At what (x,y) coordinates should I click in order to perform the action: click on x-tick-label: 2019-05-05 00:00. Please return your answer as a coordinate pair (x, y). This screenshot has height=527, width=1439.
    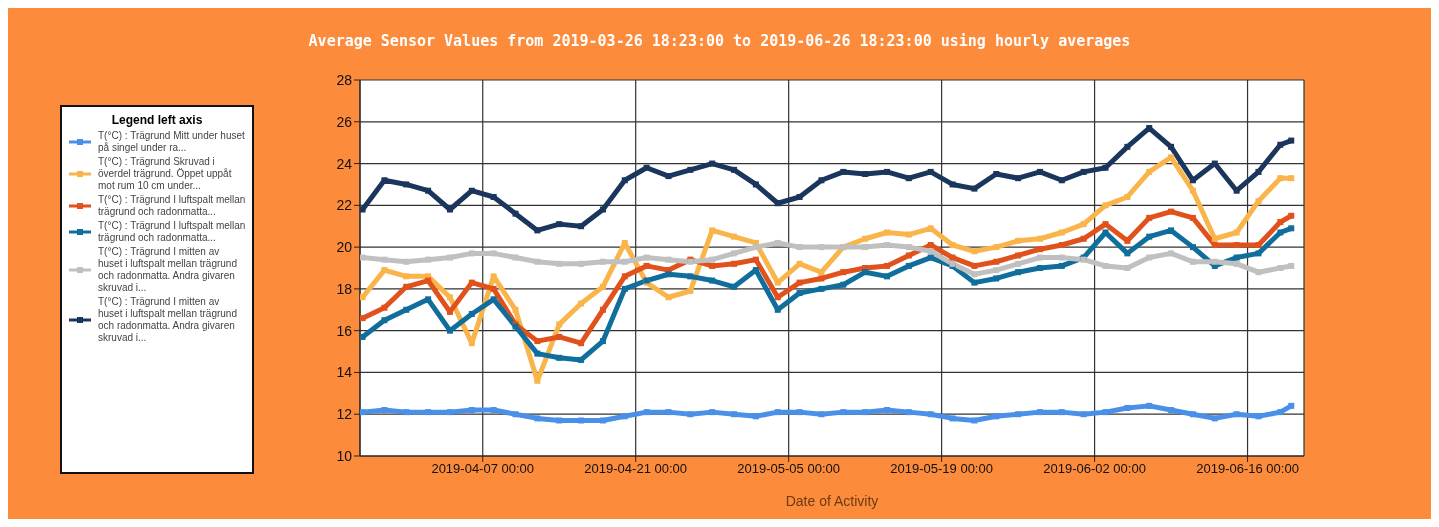
    Looking at the image, I should click on (788, 469).